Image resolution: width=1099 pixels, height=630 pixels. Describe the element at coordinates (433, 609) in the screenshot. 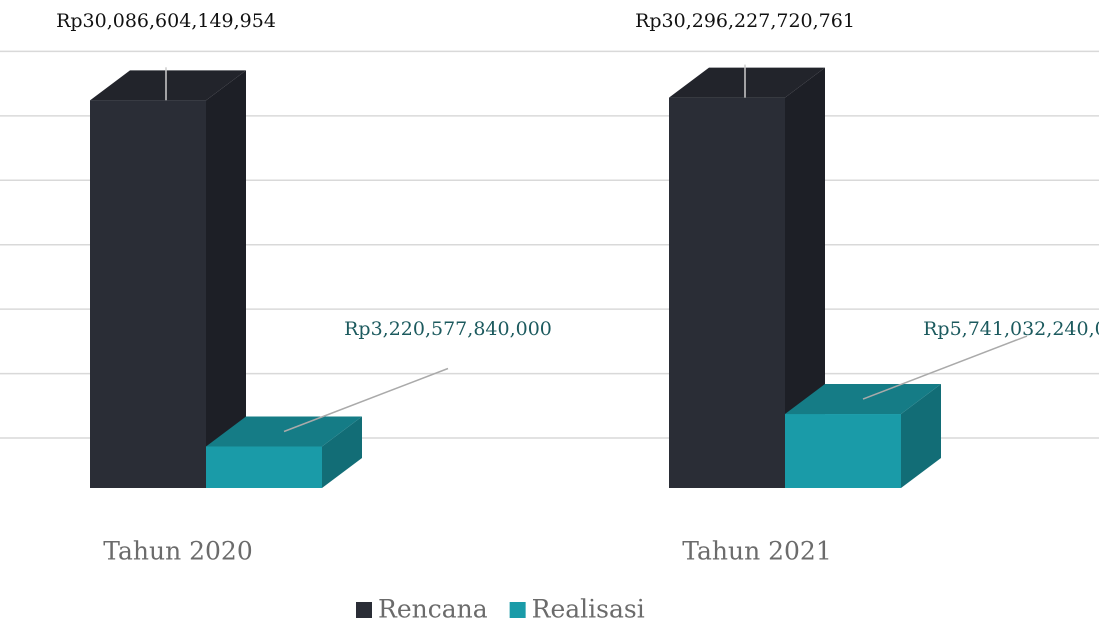

I see `legend-label: Rencana` at that location.